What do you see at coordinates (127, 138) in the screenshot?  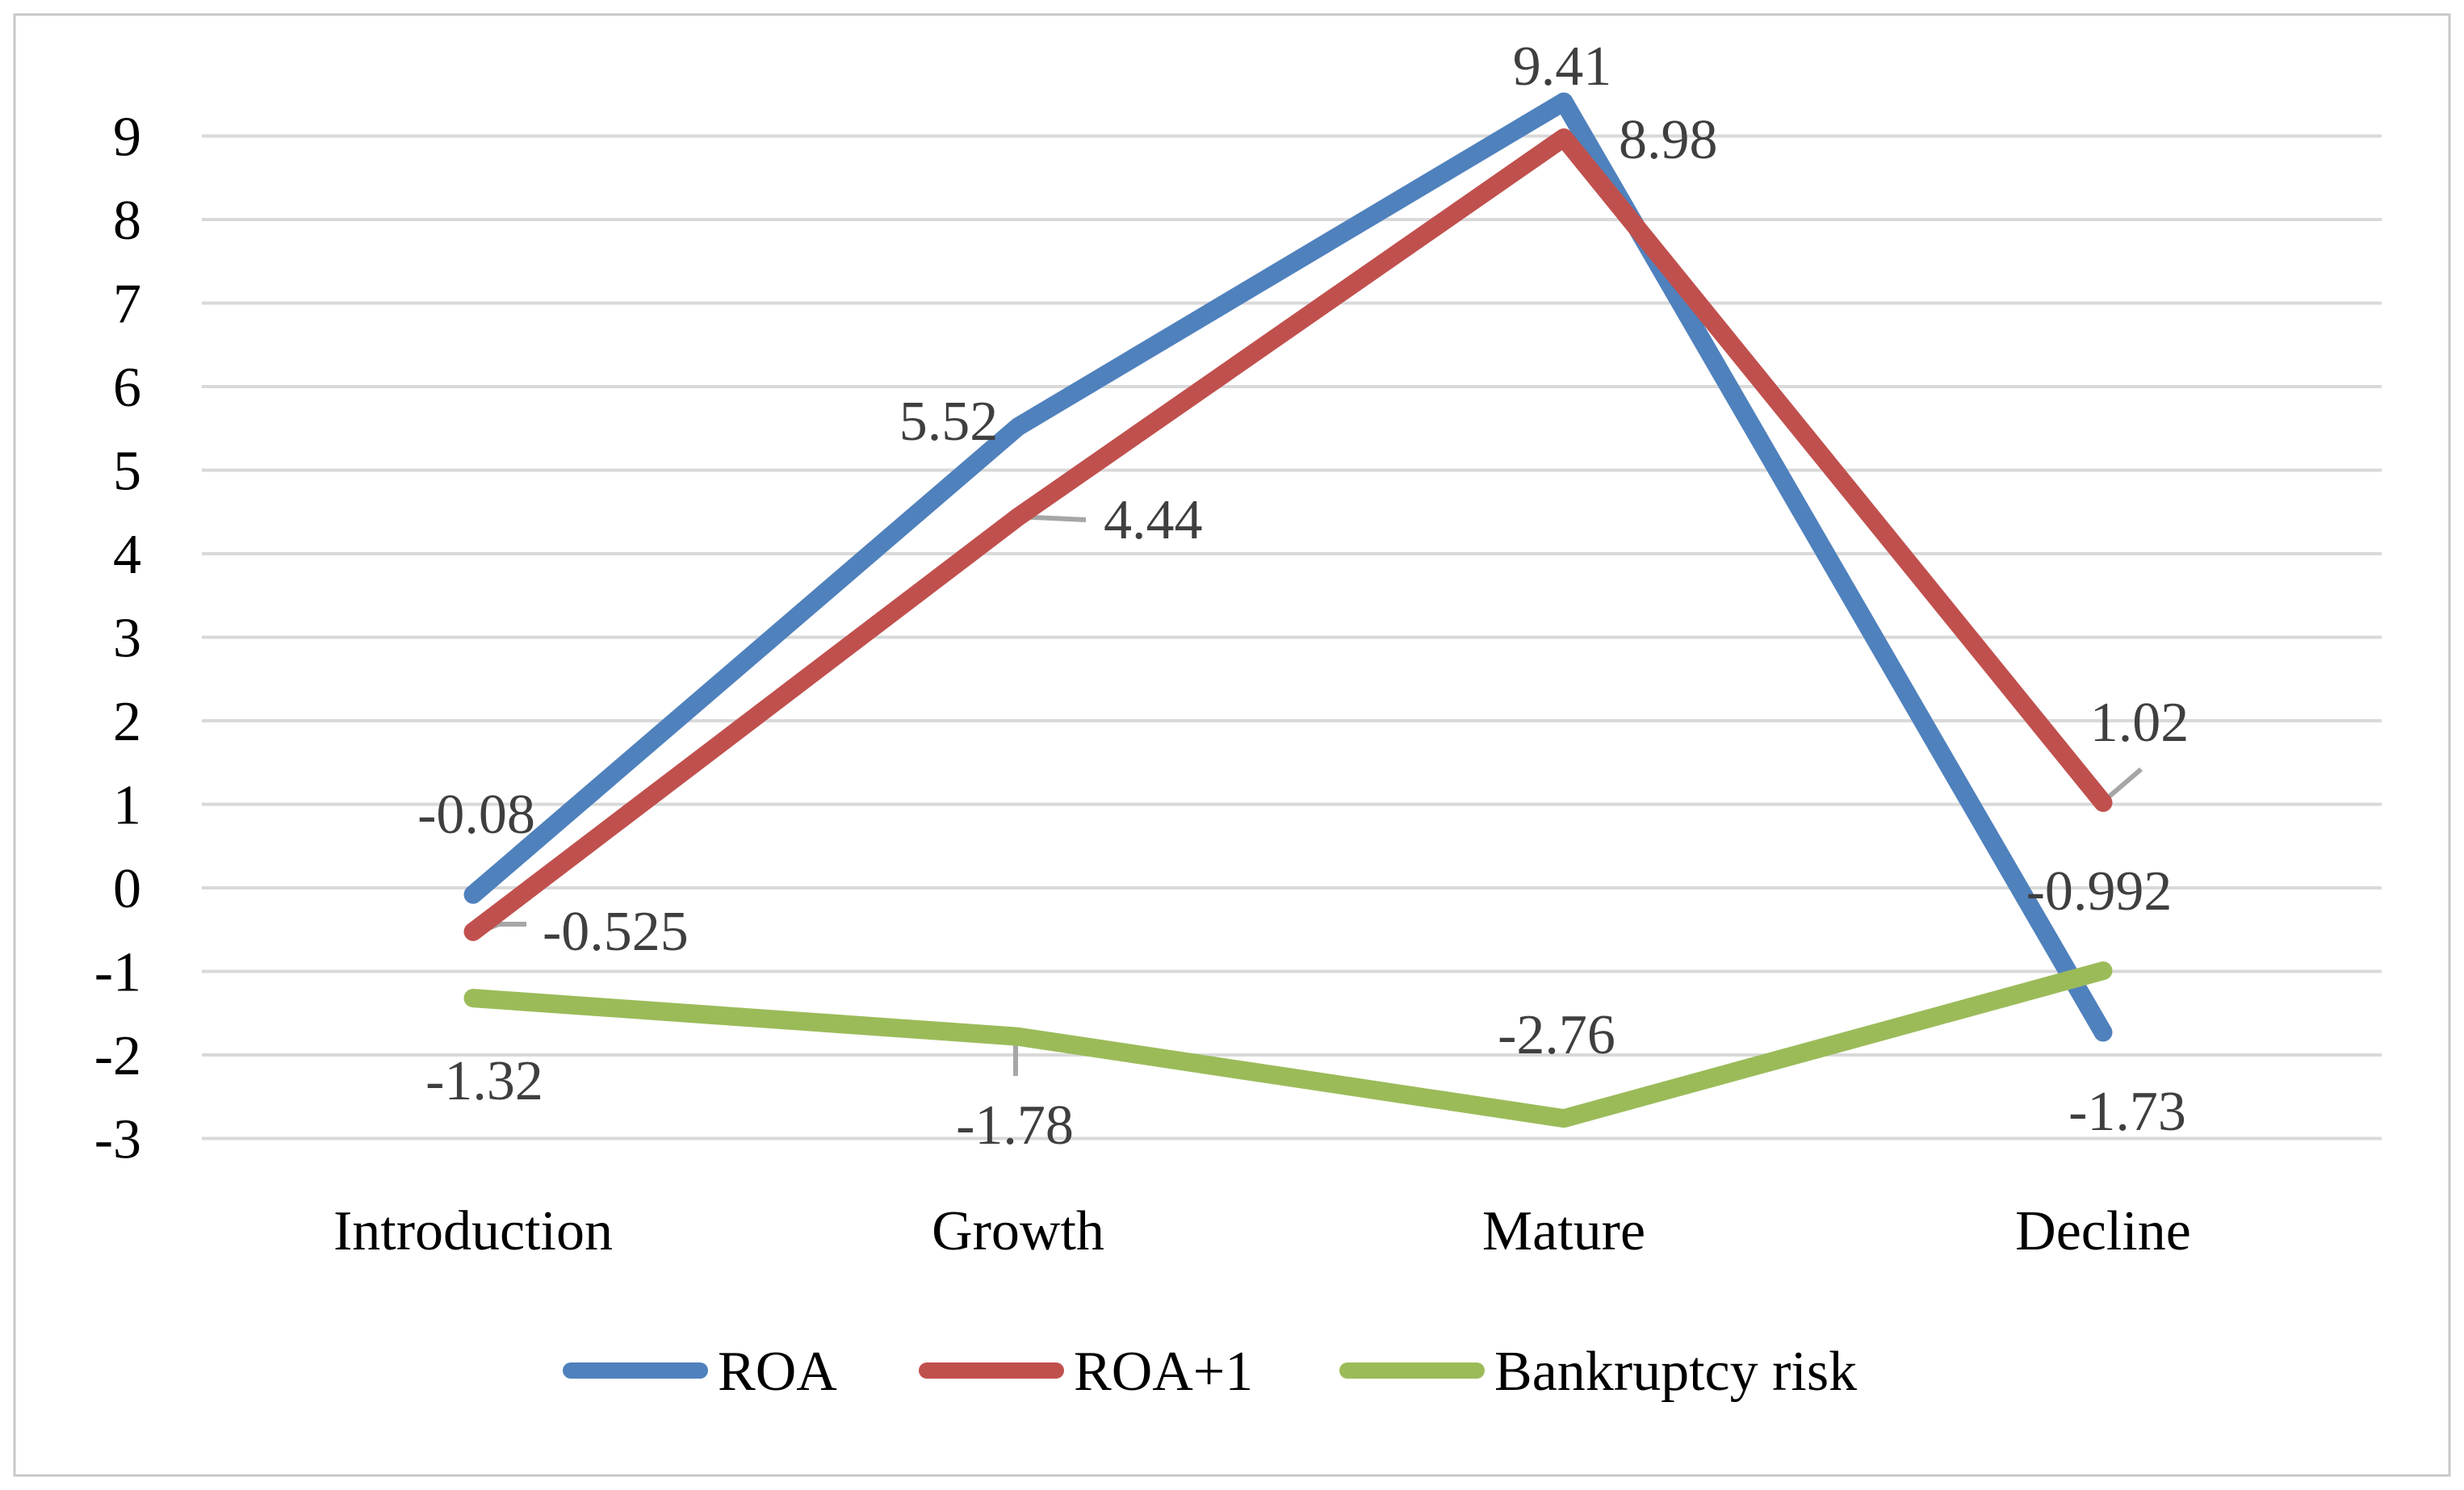 I see `y-axis-tick-label: 9` at bounding box center [127, 138].